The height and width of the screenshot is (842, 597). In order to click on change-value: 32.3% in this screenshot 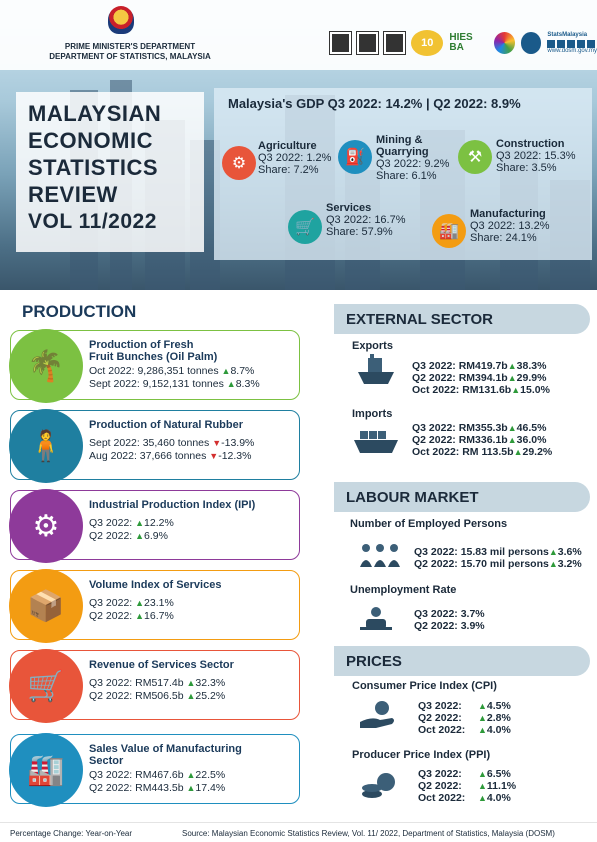, I will do `click(210, 683)`.